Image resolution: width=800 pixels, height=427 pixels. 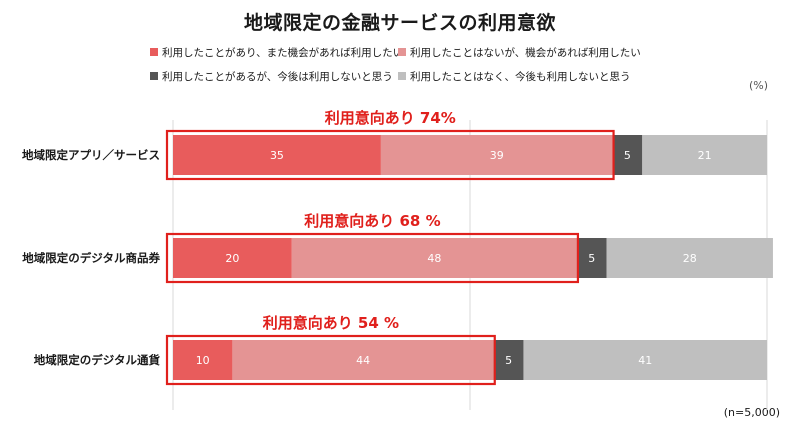 I want to click on data-label: 28, so click(x=690, y=258).